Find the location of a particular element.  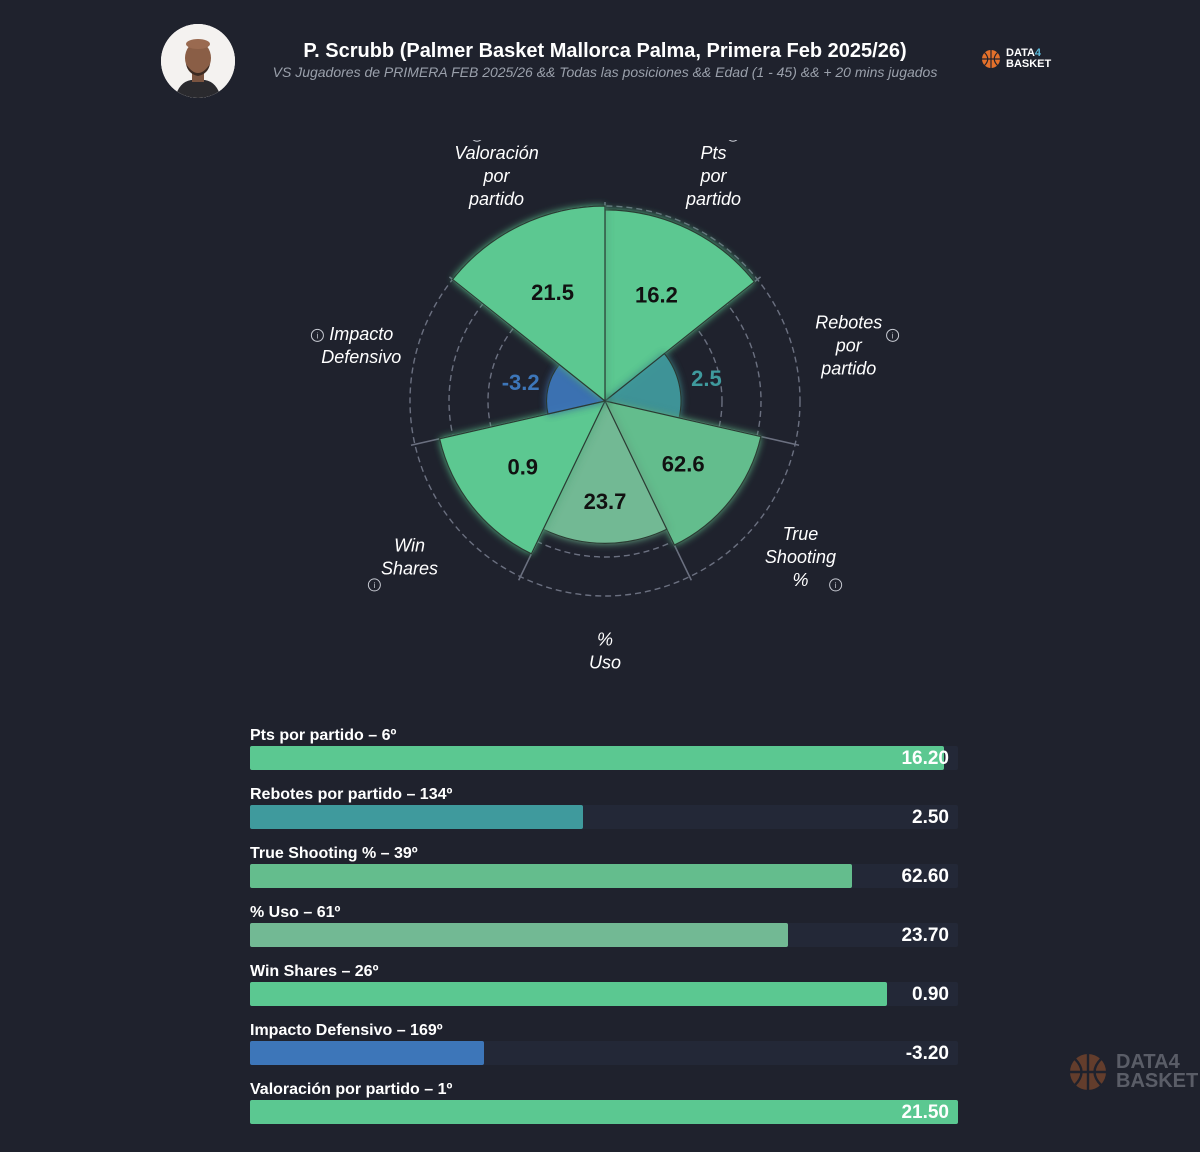

watermark-text-basket: BASKET is located at coordinates (1157, 1081).